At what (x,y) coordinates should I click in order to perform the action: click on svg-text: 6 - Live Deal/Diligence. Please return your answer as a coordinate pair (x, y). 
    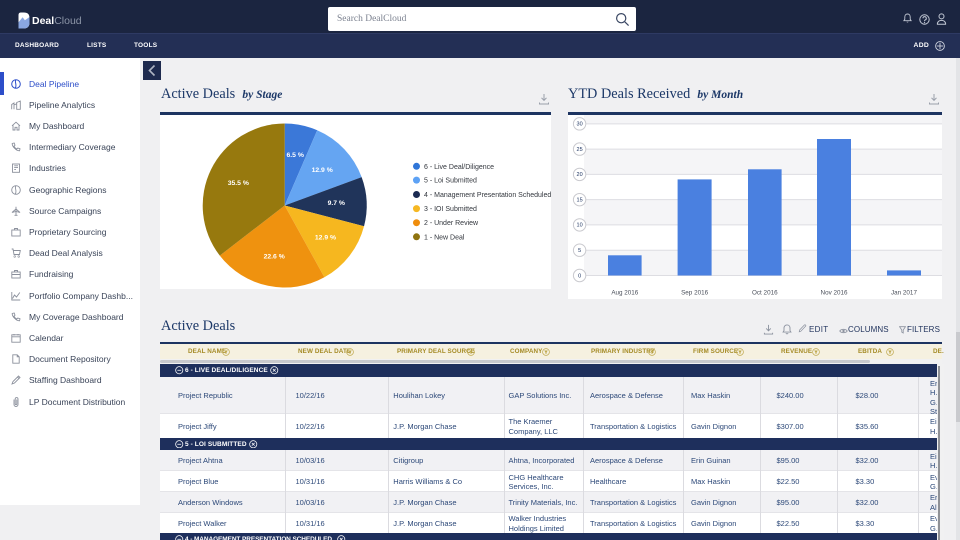
    Looking at the image, I should click on (459, 166).